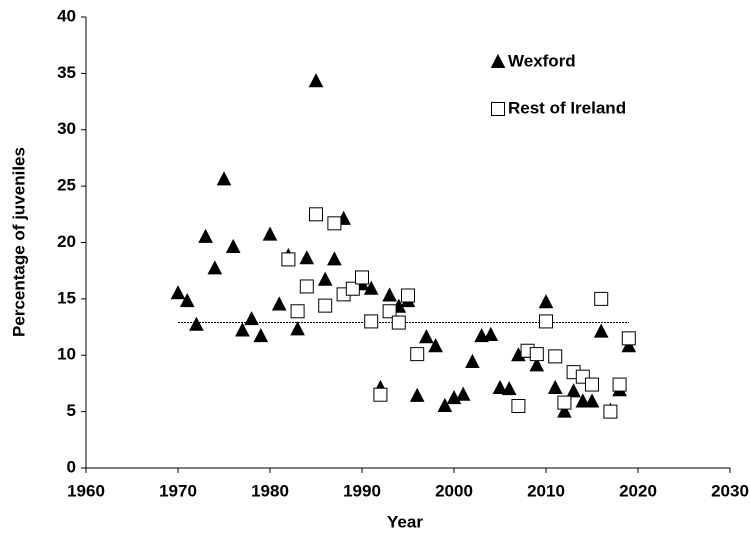 The image size is (750, 535). What do you see at coordinates (66, 354) in the screenshot?
I see `y-tick-label: 10` at bounding box center [66, 354].